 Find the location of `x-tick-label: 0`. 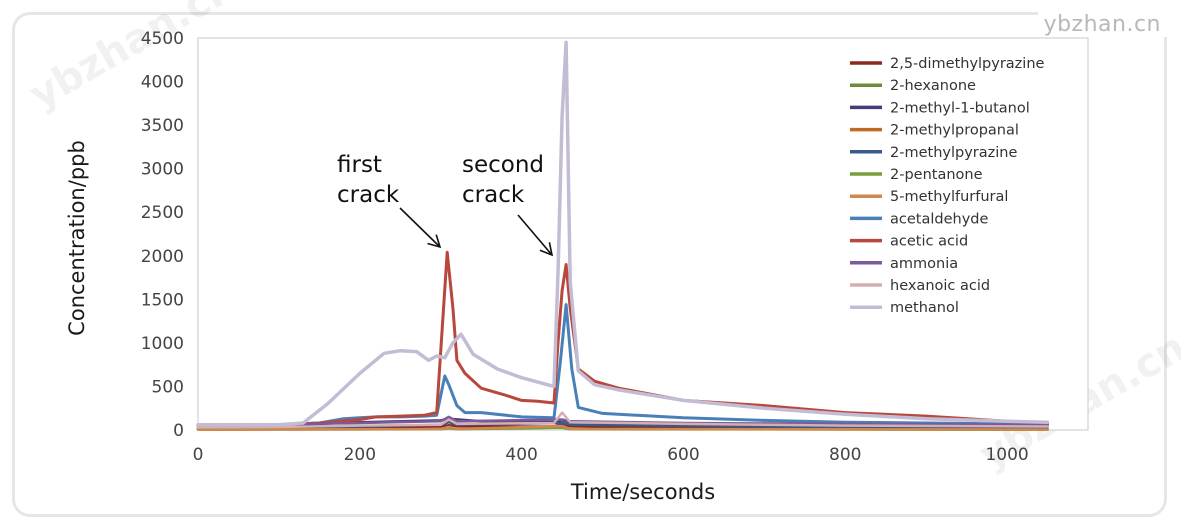

x-tick-label: 0 is located at coordinates (198, 455).